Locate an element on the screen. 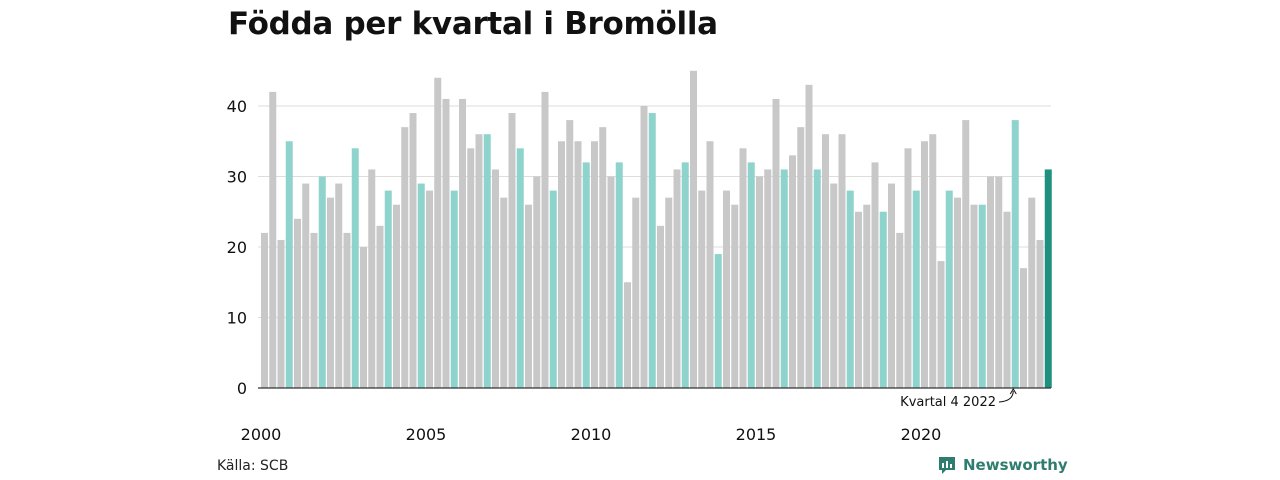 The height and width of the screenshot is (480, 1280). x-tick-label: 2010 is located at coordinates (591, 434).